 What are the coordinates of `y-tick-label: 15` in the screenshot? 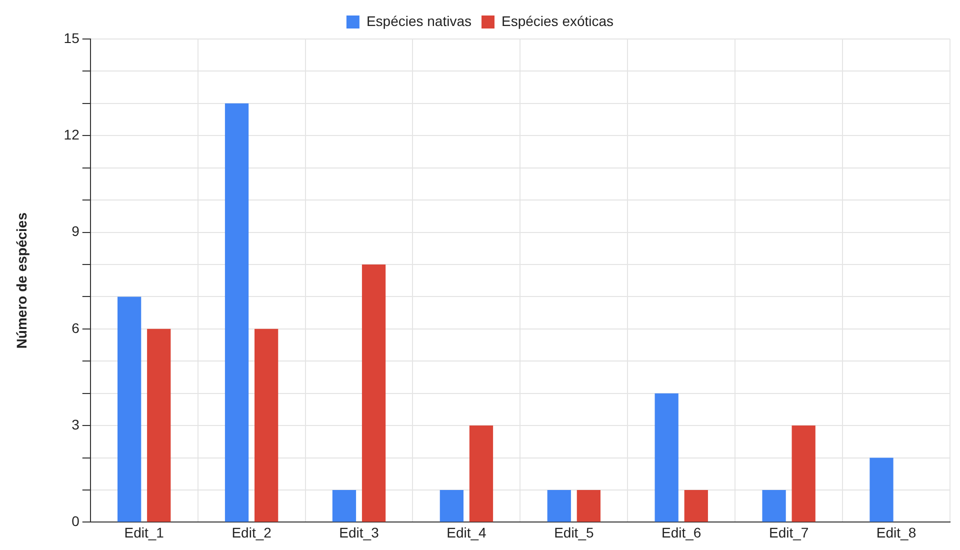 It's located at (72, 38).